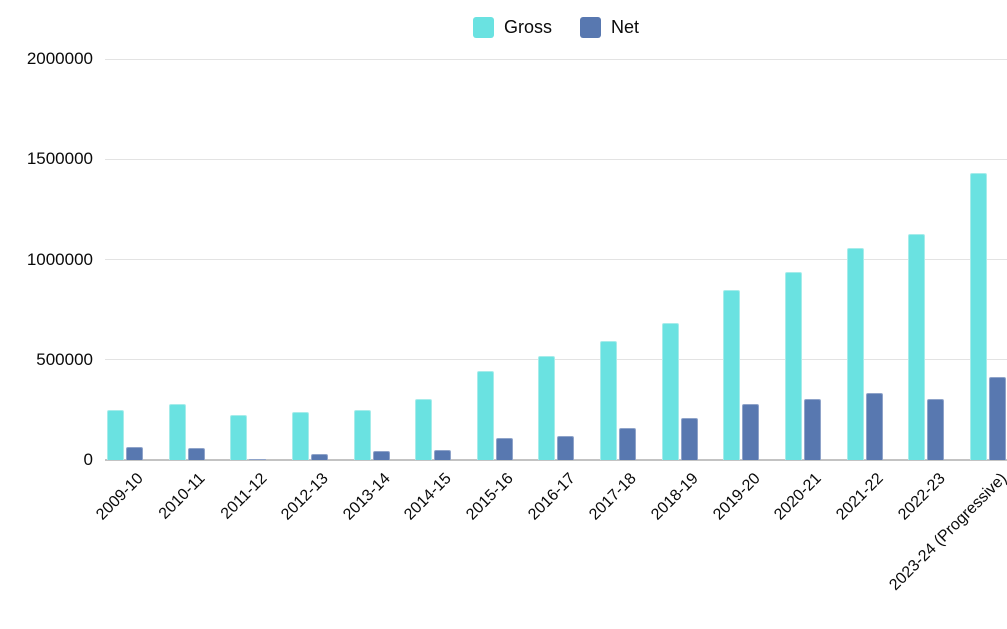 The image size is (1007, 629). What do you see at coordinates (610, 27) in the screenshot?
I see `legend-item-net: Net` at bounding box center [610, 27].